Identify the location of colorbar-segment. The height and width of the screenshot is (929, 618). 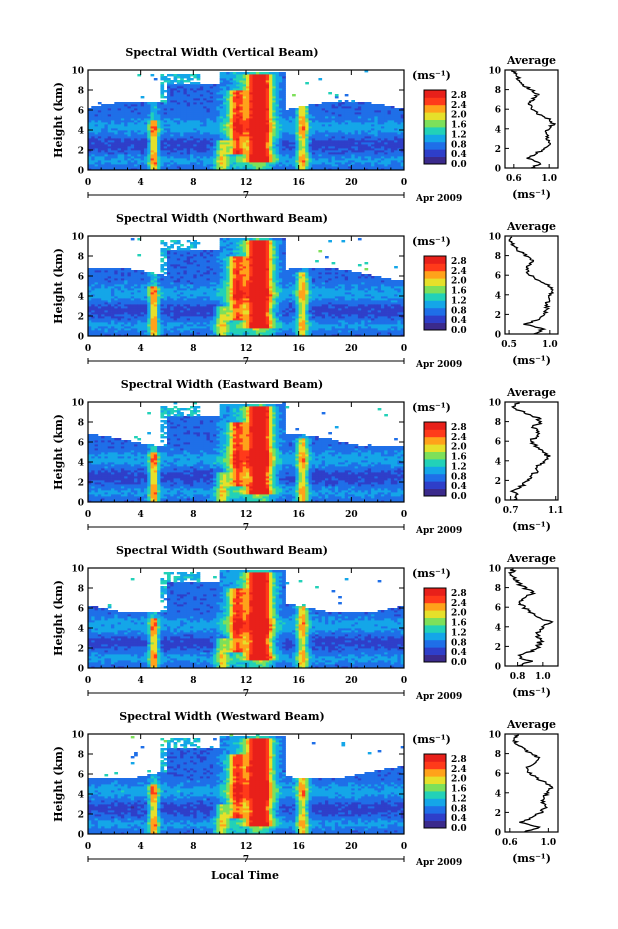
(435, 115).